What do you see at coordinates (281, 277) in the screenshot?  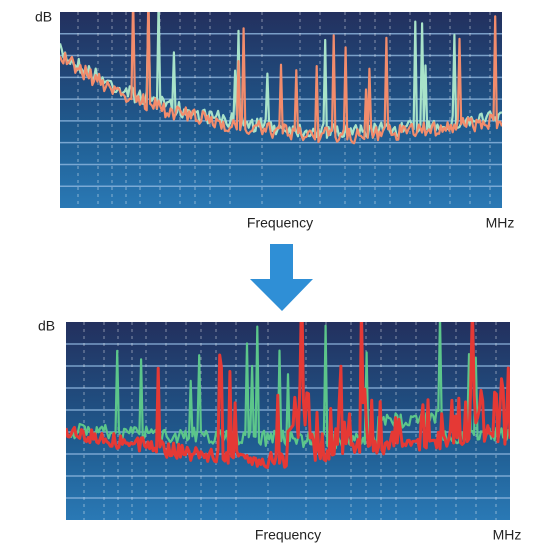 I see `down-arrow` at bounding box center [281, 277].